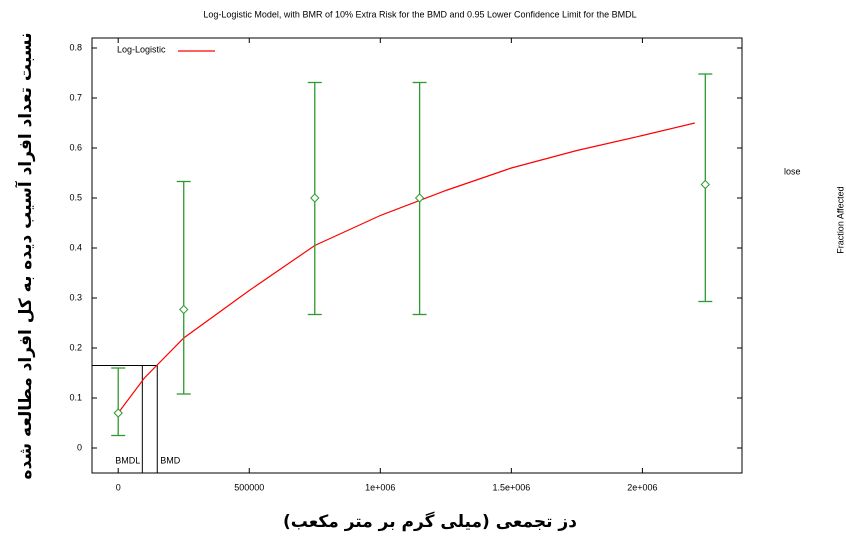 Image resolution: width=846 pixels, height=536 pixels. I want to click on y-tick-label: 0, so click(79, 447).